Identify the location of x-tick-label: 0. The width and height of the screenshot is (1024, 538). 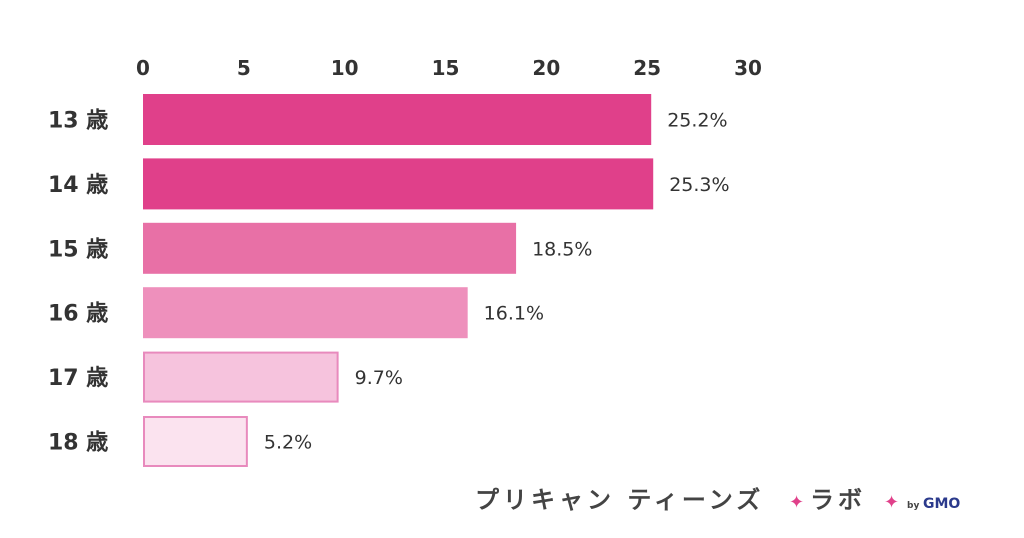
(143, 68).